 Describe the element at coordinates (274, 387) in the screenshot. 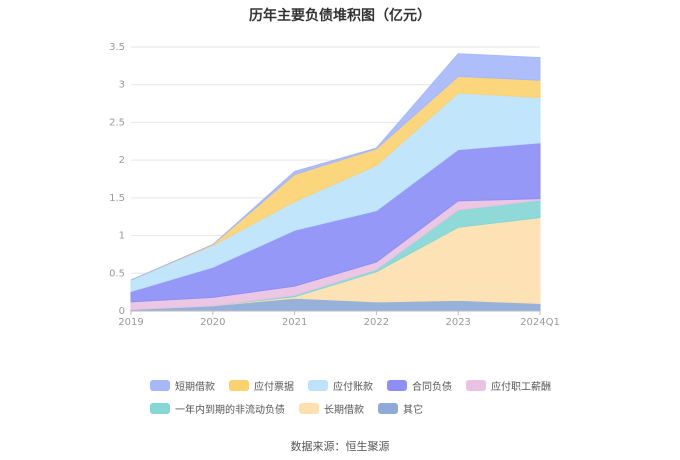

I see `legend-label: 应付票据` at that location.